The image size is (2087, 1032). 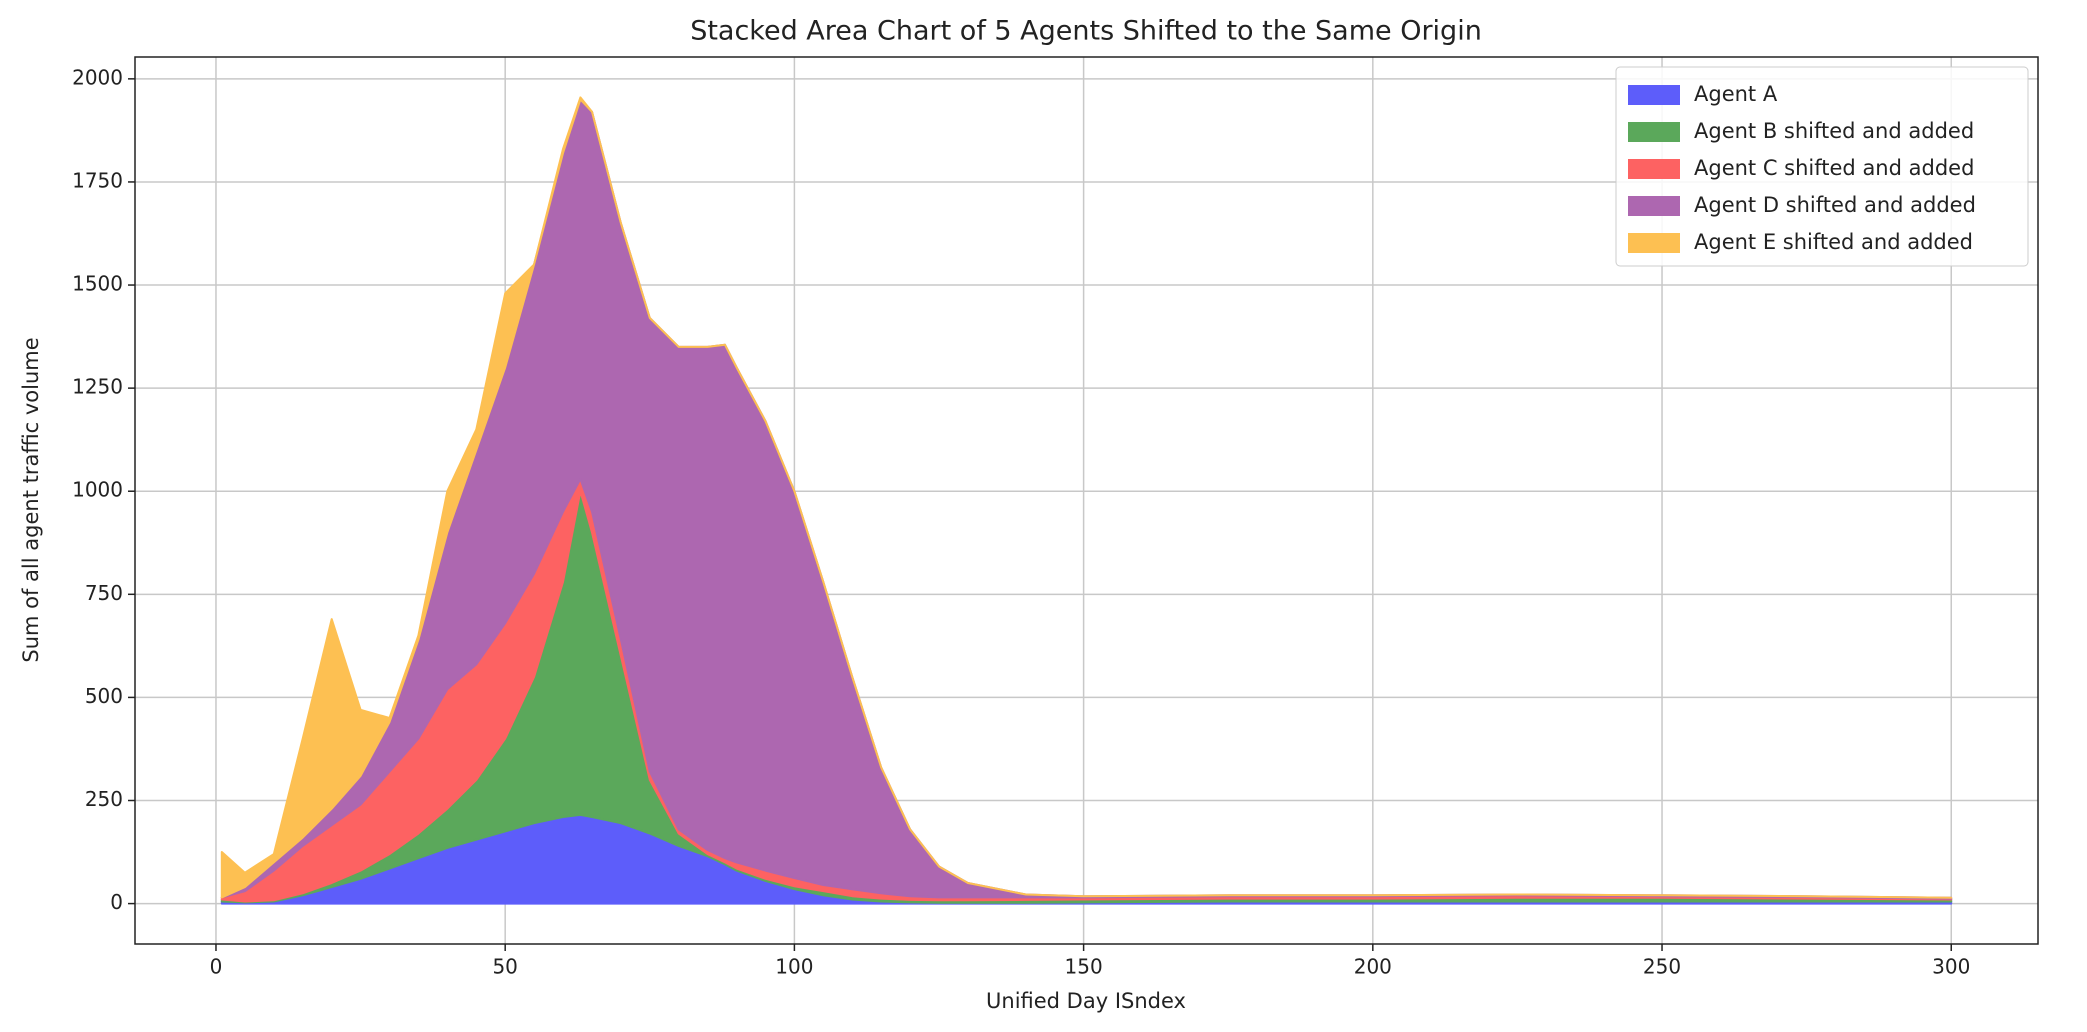 I want to click on y-tick-label: 750, so click(x=104, y=593).